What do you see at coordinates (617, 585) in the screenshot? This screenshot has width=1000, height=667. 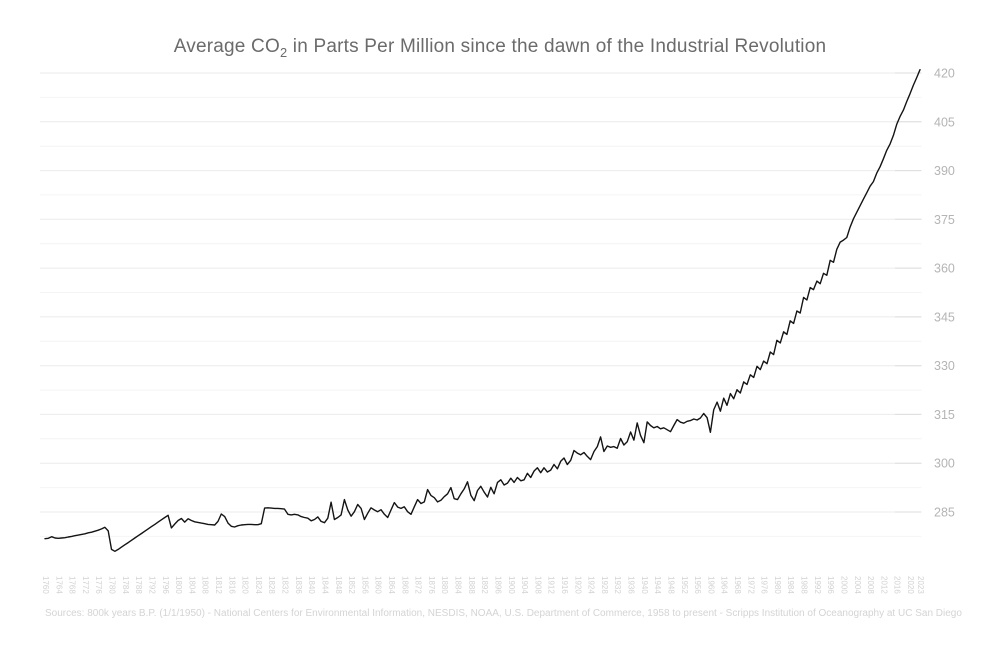 I see `x-tick-label: 1932` at bounding box center [617, 585].